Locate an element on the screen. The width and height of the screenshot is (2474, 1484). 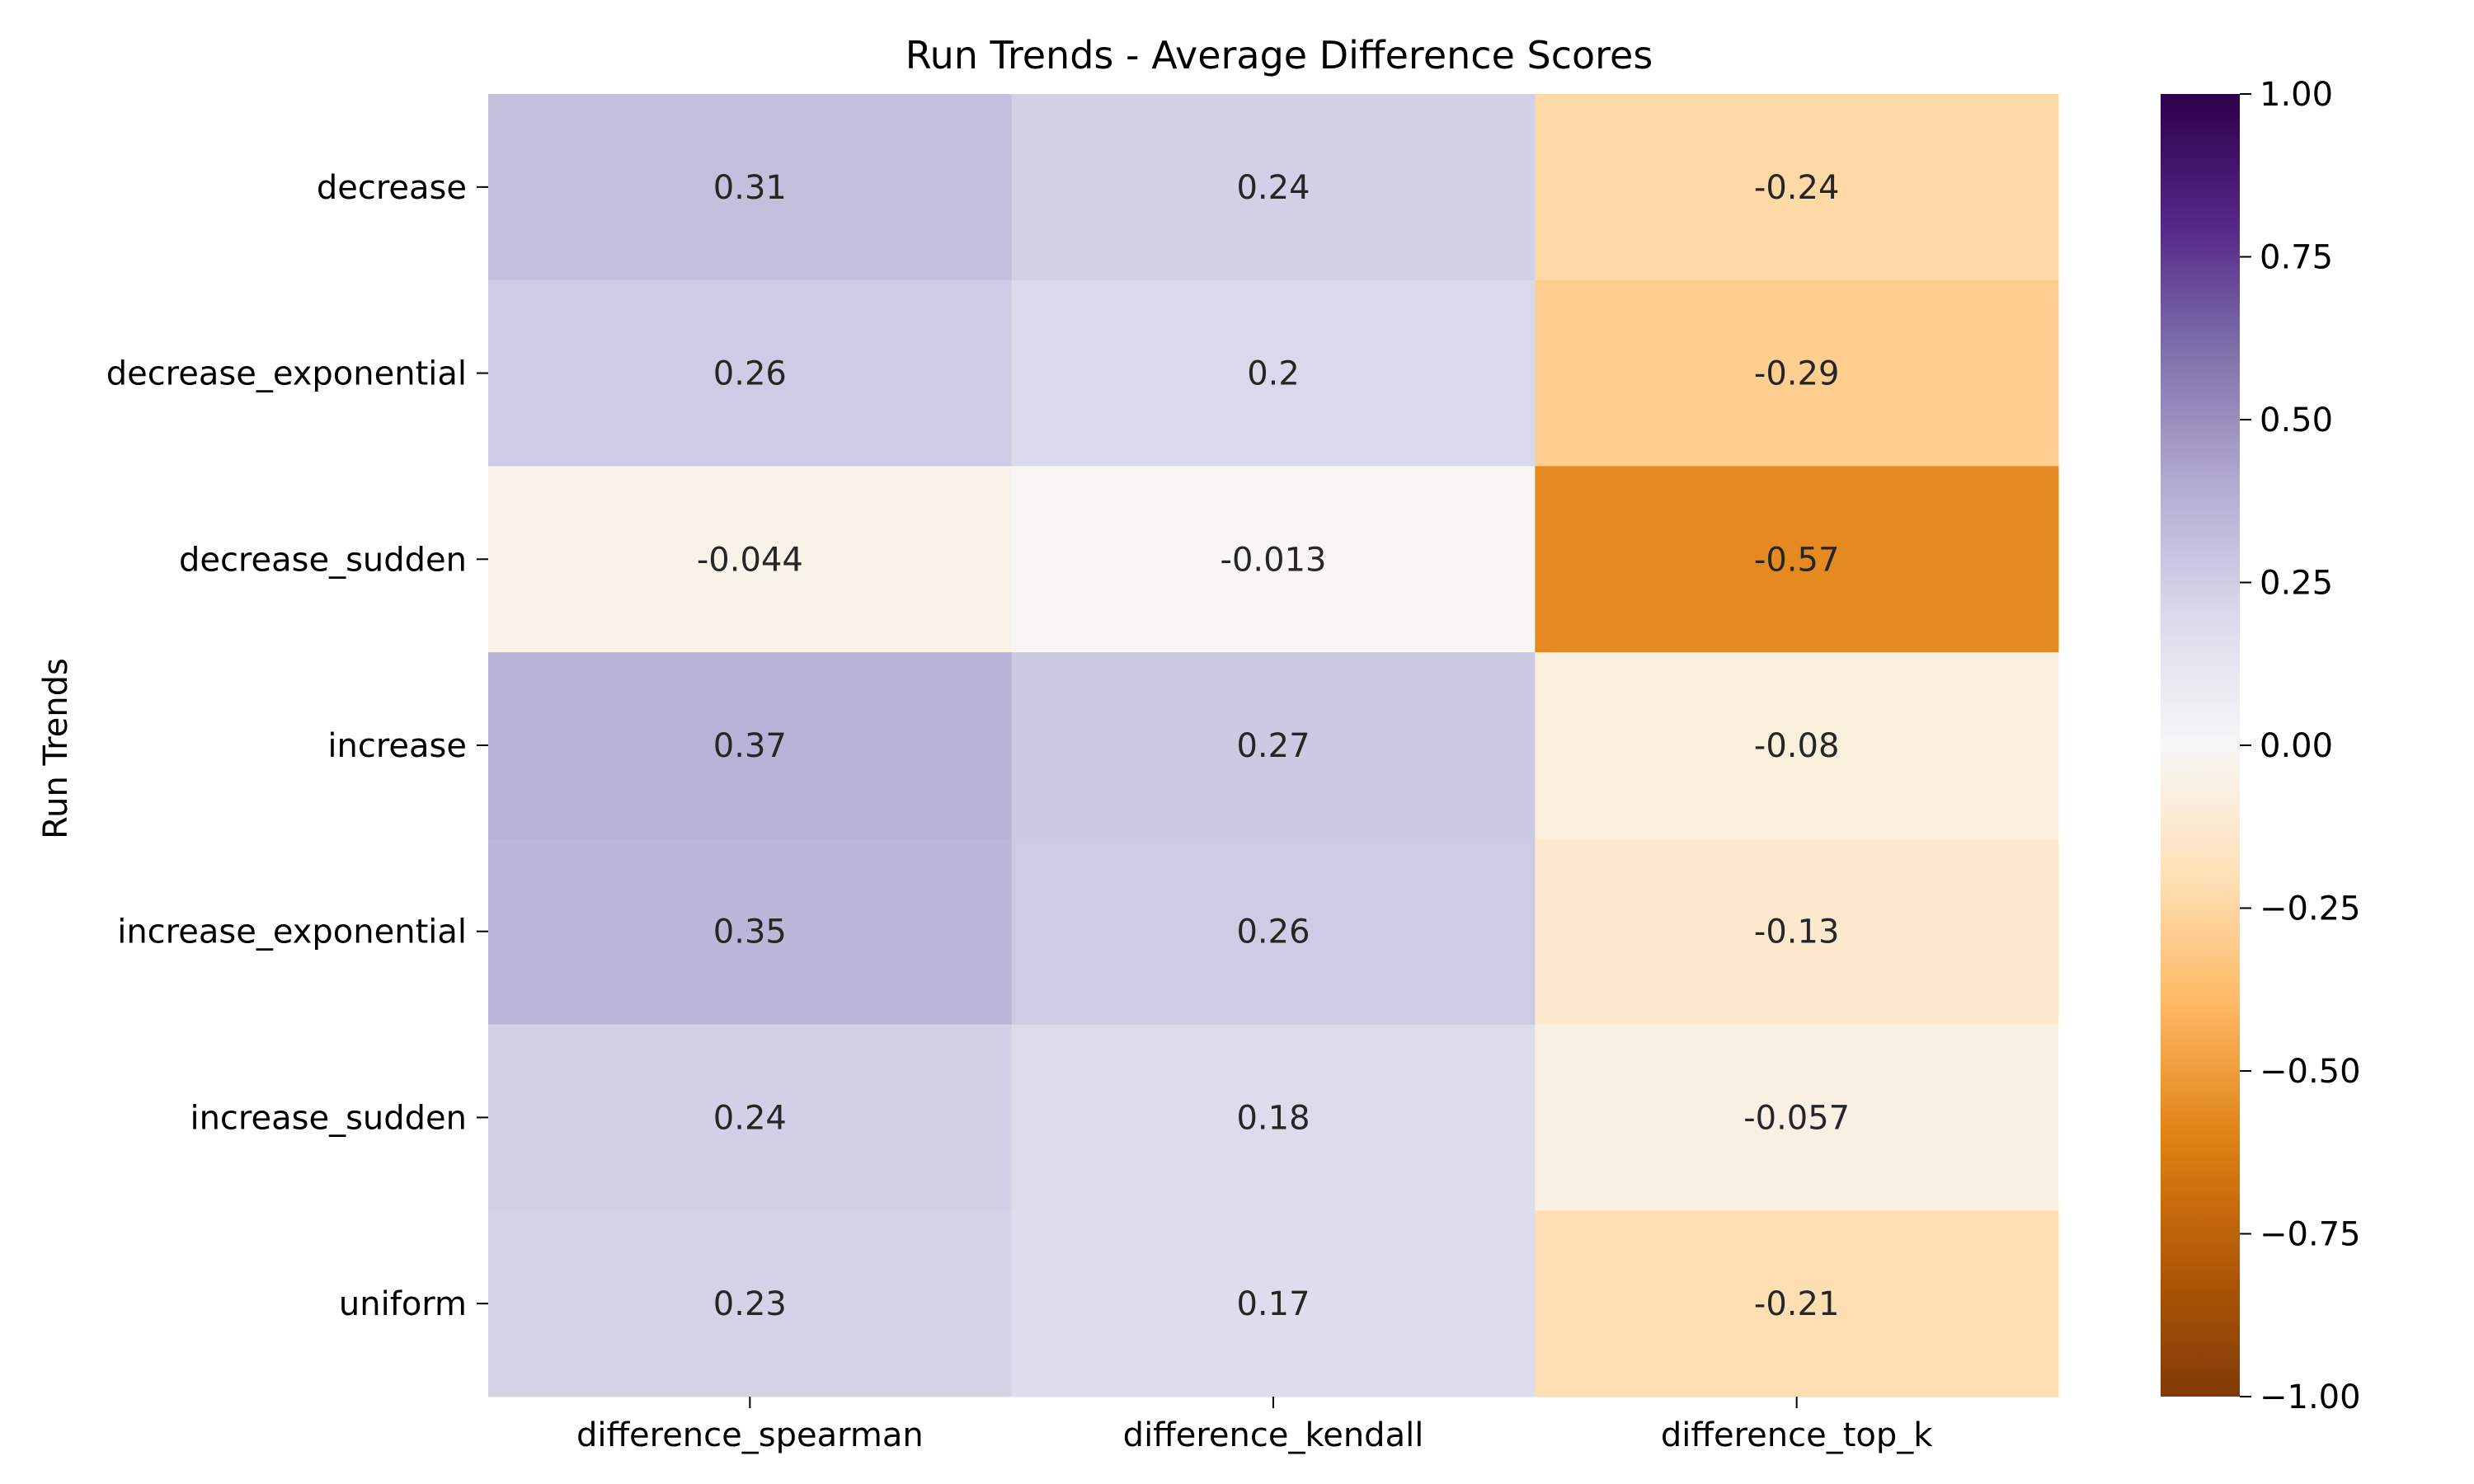
colorbar-gradient is located at coordinates (2200, 745).